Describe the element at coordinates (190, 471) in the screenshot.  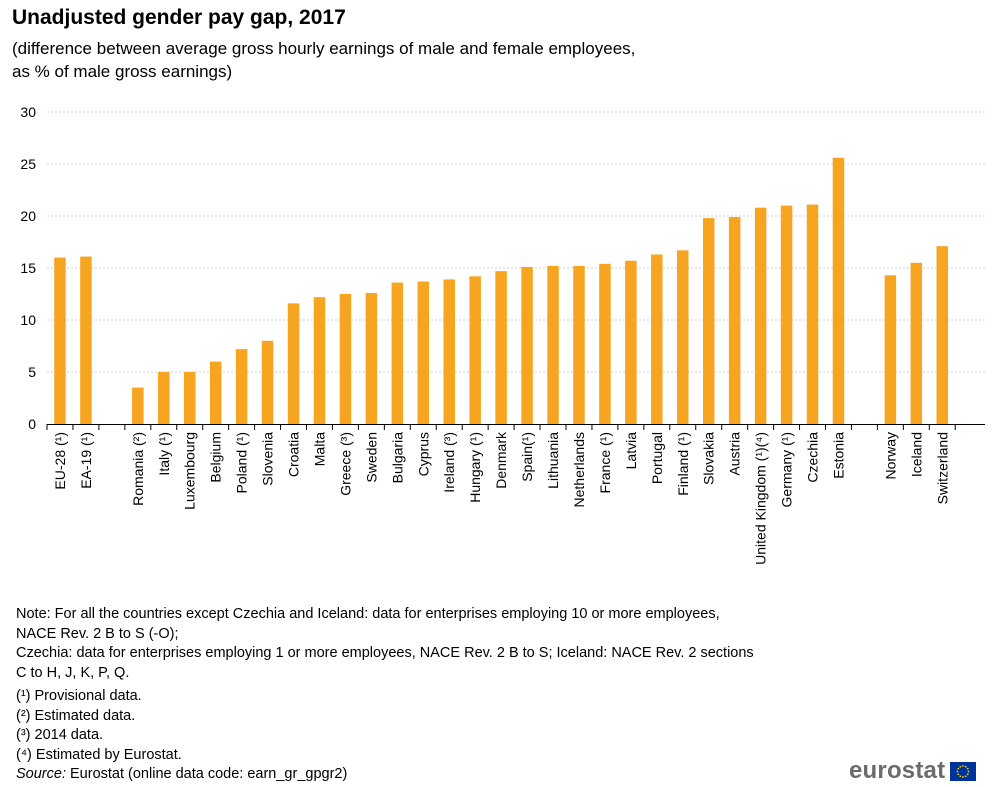
I see `x-category-label: Luxembourg` at that location.